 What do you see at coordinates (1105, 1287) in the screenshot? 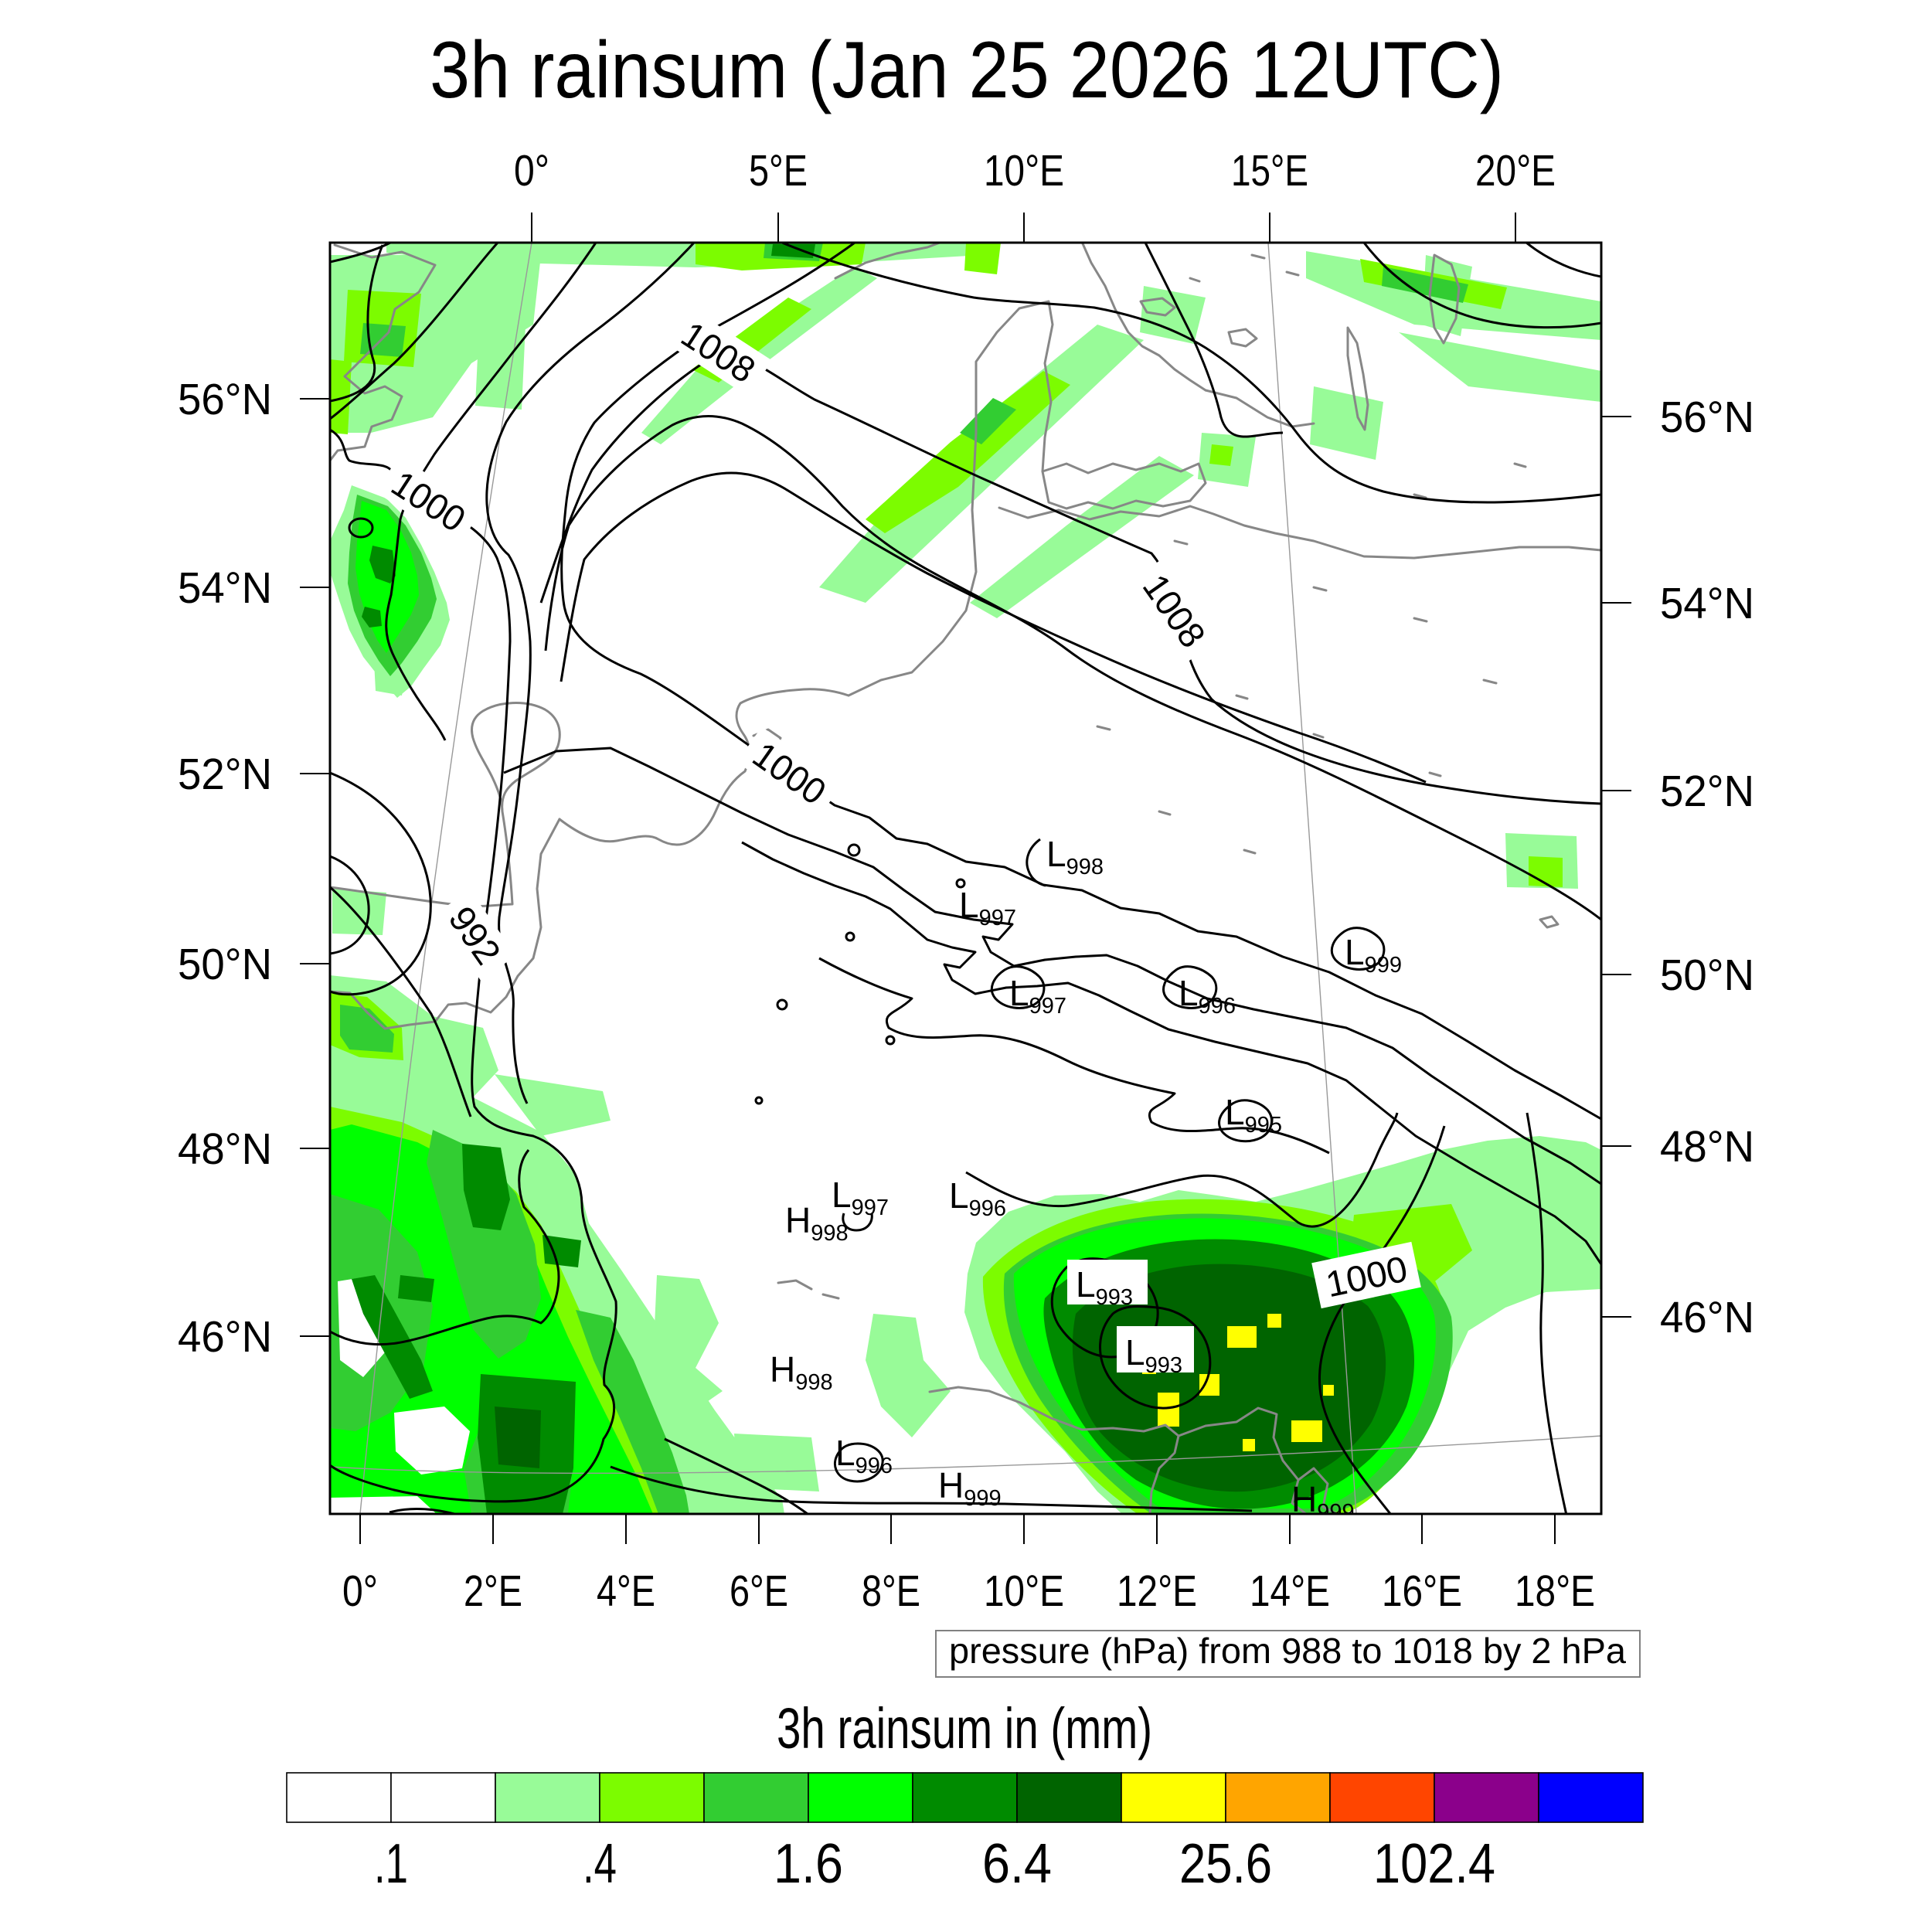
I see `svg-text: L993` at bounding box center [1105, 1287].